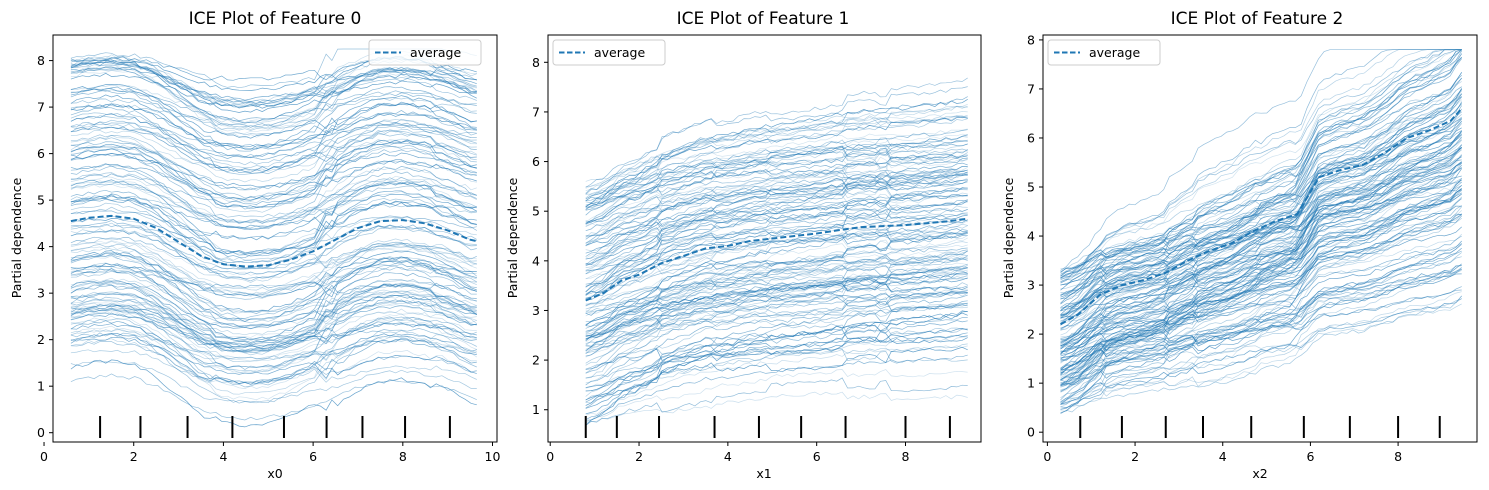 The height and width of the screenshot is (490, 1489). I want to click on rug-marks, so click(1260, 427).